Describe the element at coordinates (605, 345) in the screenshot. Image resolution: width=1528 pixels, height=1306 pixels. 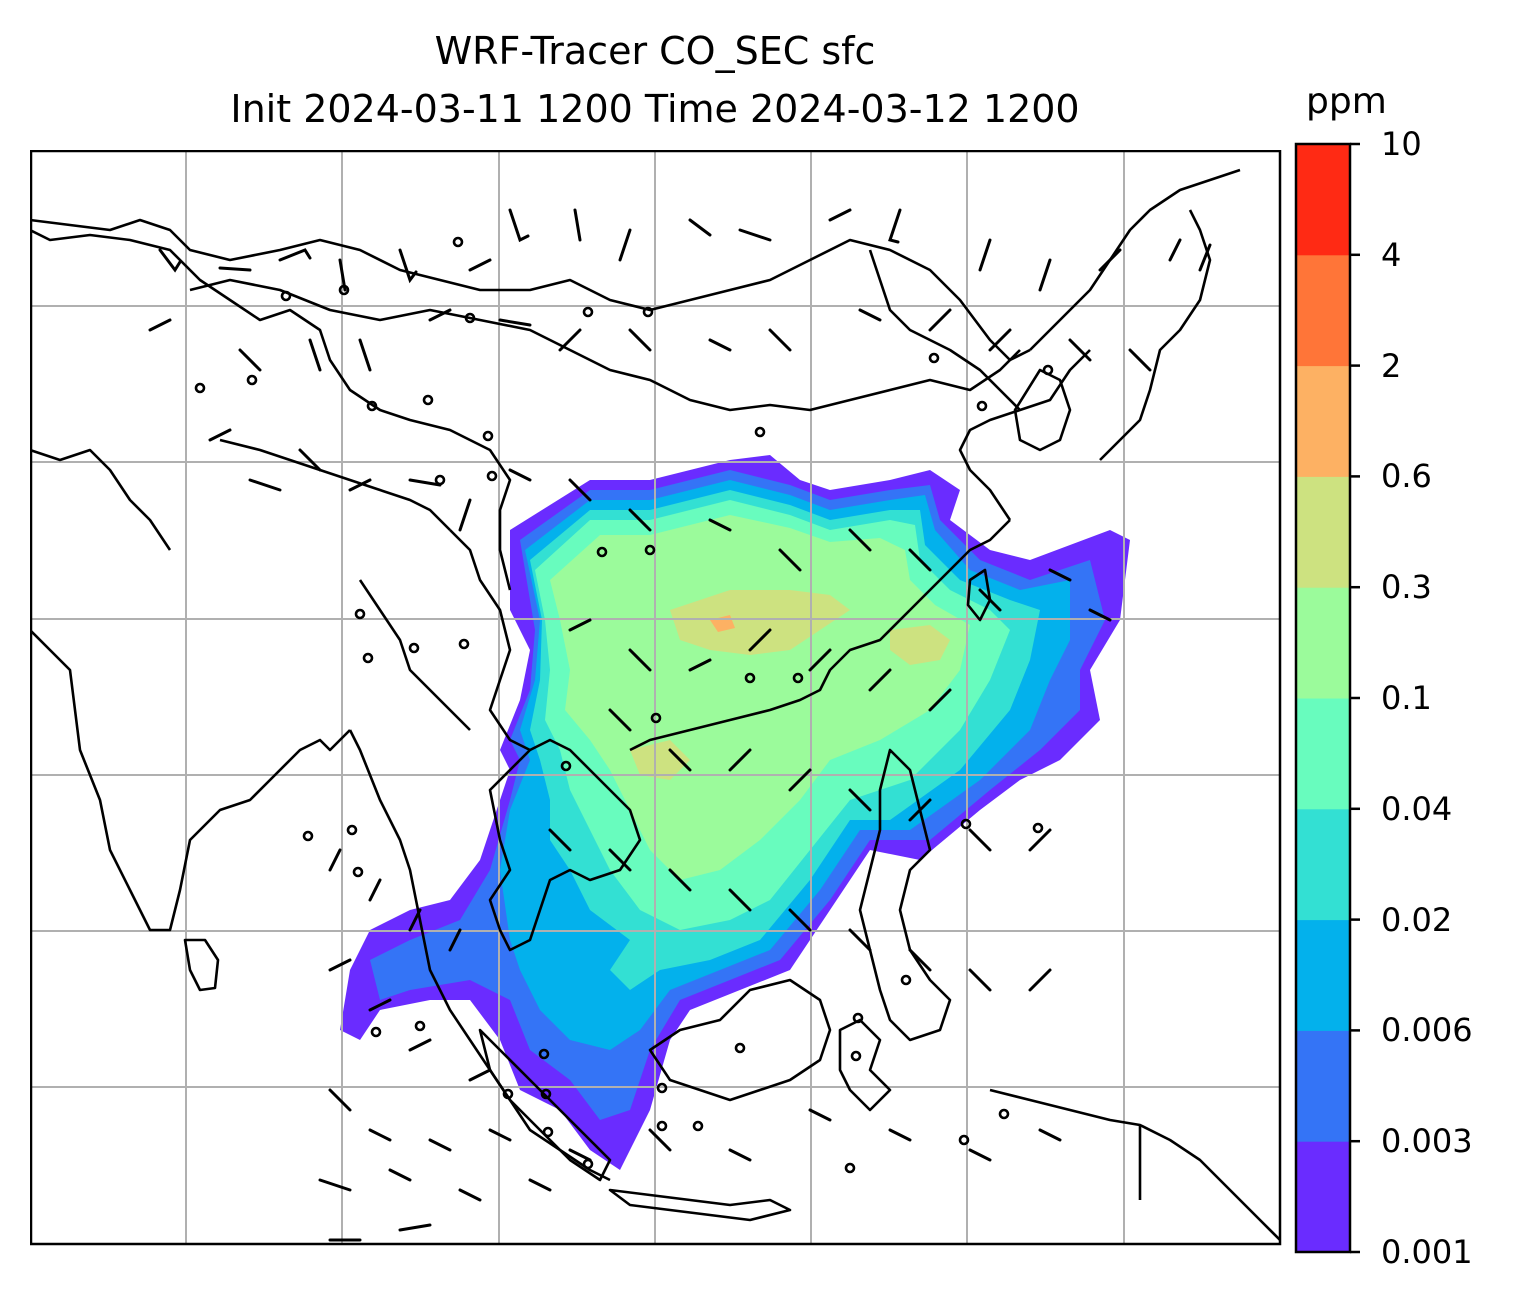
I see `border-mongolia` at that location.